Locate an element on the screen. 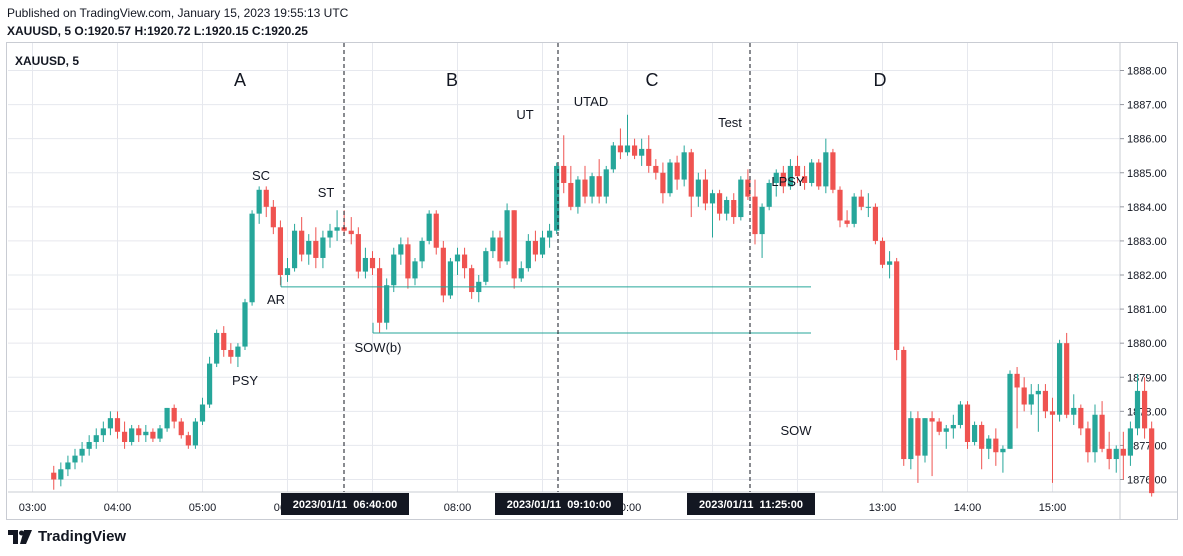 The height and width of the screenshot is (556, 1183). phase-label: B is located at coordinates (452, 80).